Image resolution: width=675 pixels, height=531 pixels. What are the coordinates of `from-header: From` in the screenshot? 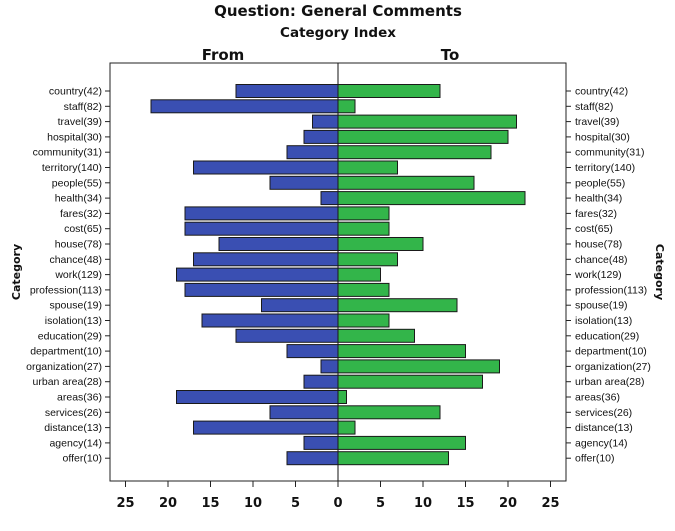 It's located at (223, 55).